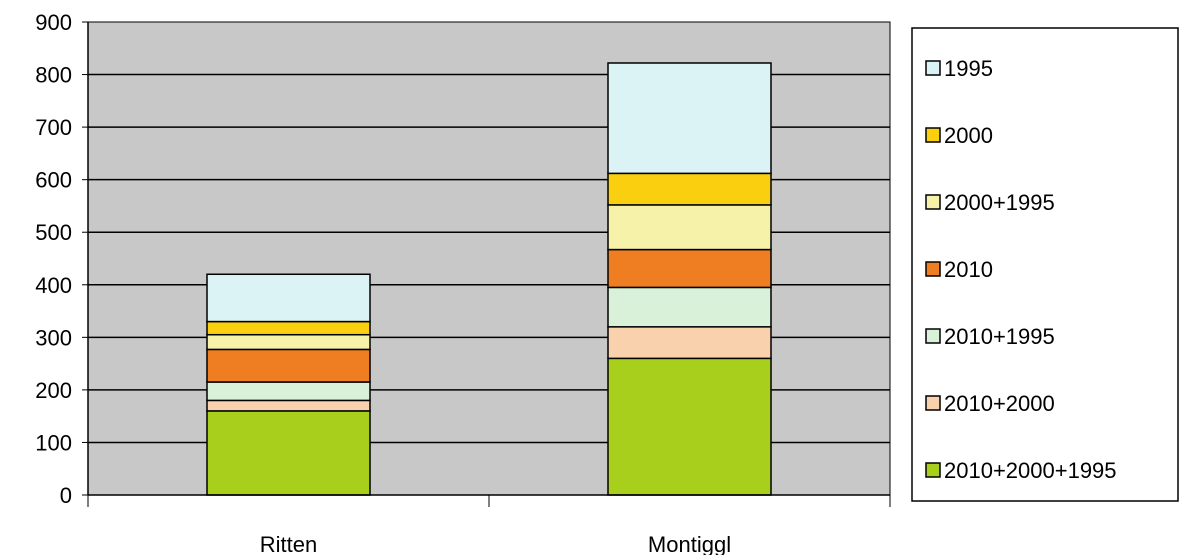 This screenshot has width=1185, height=560. I want to click on y-tick-label: 200, so click(53, 390).